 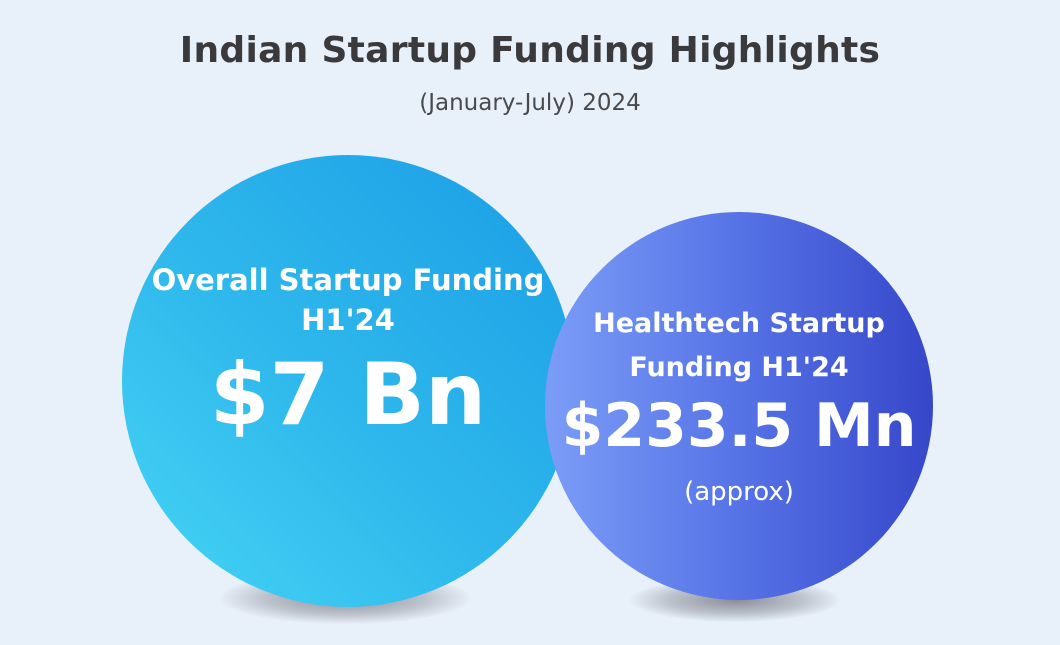 I want to click on healthtech-funding-value: $233.5 Mn, so click(x=739, y=426).